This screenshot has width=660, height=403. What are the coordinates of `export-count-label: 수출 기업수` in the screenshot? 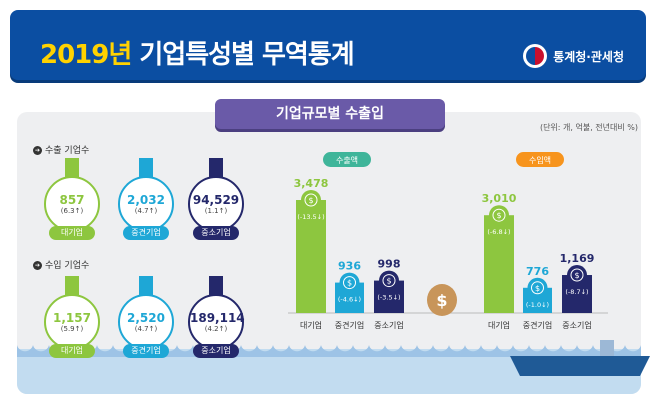 It's located at (61, 149).